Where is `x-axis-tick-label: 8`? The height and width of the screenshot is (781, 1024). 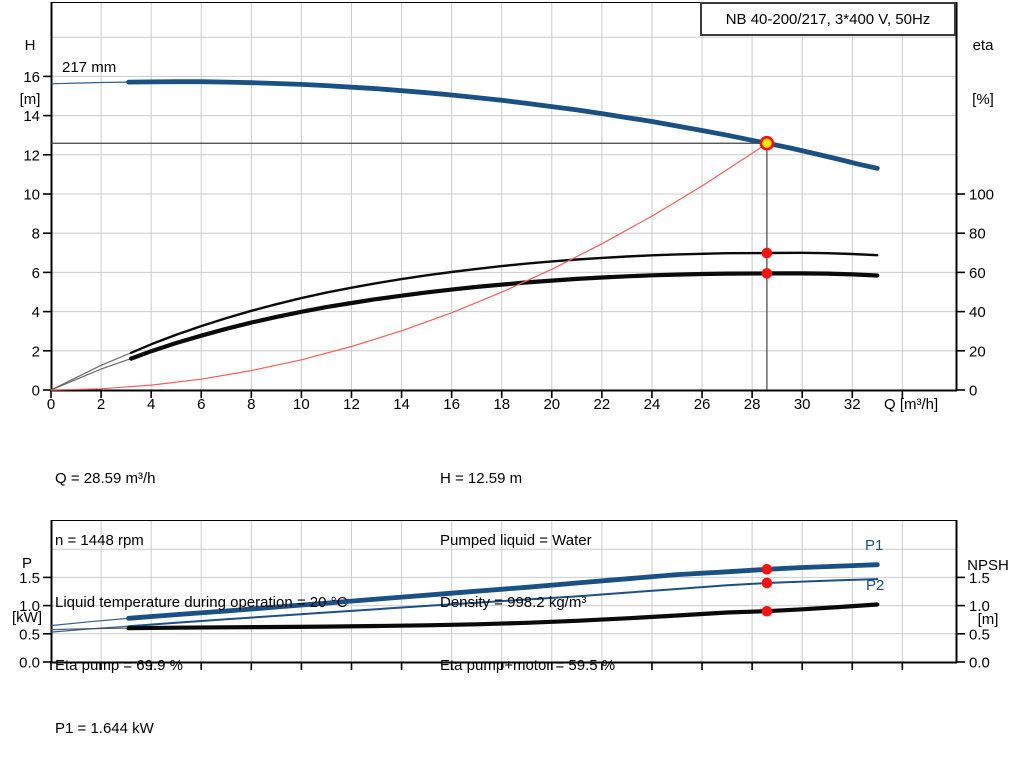
x-axis-tick-label: 8 is located at coordinates (251, 404).